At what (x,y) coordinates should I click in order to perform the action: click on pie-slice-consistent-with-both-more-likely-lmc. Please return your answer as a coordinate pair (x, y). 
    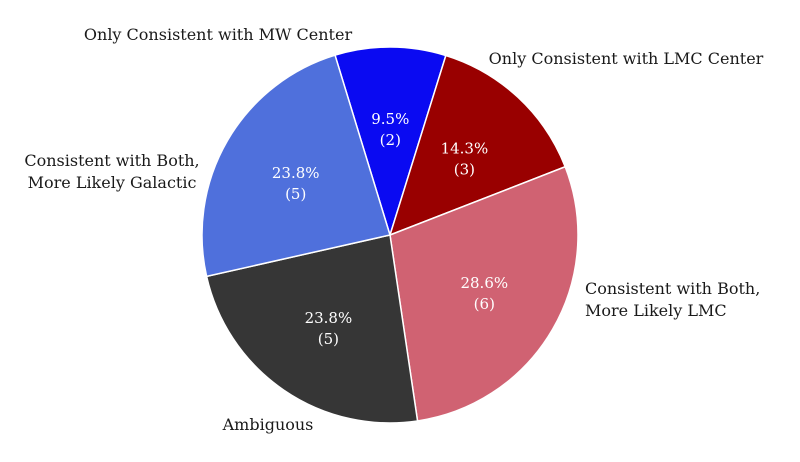
    Looking at the image, I should click on (484, 293).